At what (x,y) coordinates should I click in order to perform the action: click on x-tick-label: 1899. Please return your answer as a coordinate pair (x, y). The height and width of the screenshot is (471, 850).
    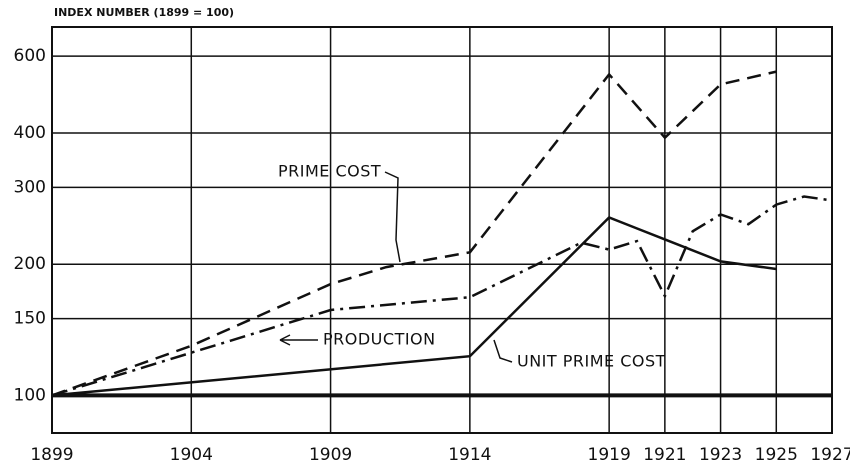
    Looking at the image, I should click on (51, 455).